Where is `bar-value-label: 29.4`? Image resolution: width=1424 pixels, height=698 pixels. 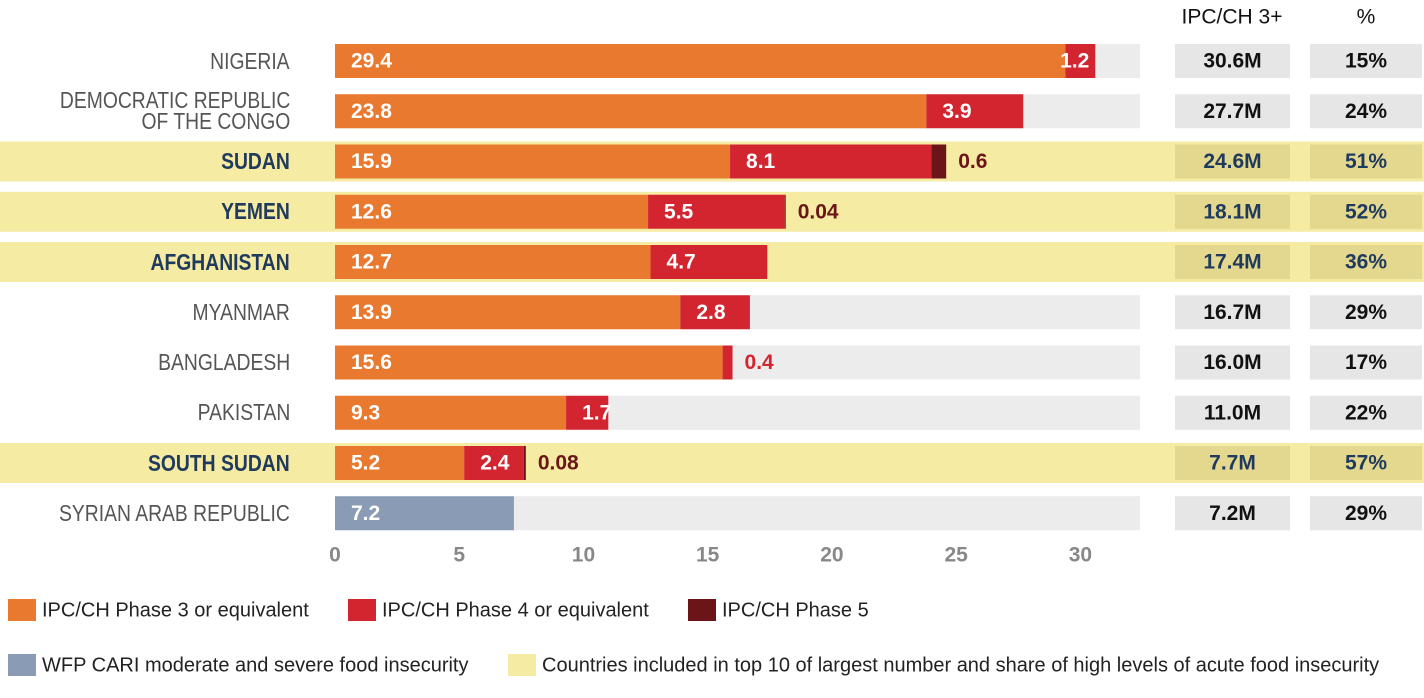
bar-value-label: 29.4 is located at coordinates (371, 61).